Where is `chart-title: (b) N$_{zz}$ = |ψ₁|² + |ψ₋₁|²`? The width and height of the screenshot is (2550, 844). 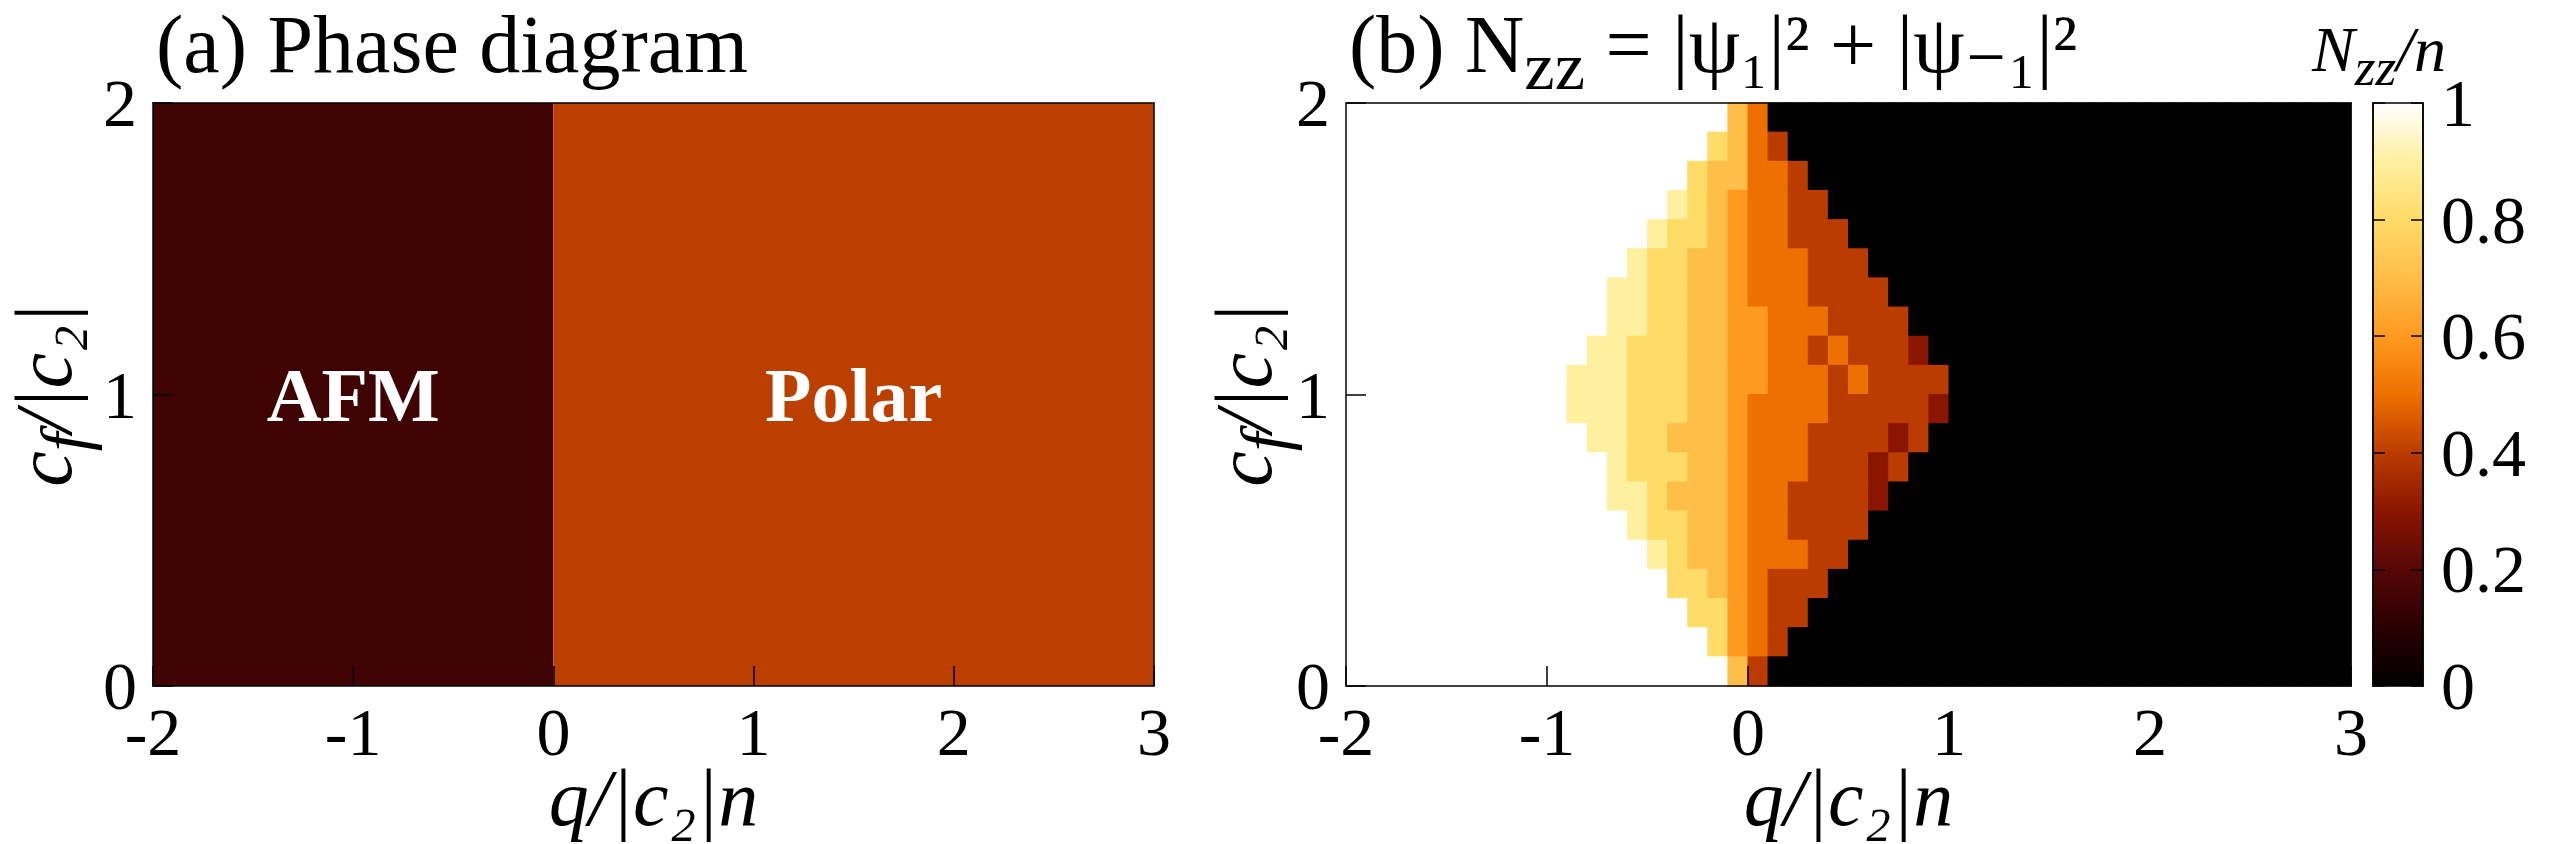 chart-title: (b) N$_{zz}$ = |ψ₁|² + |ψ₋₁|² is located at coordinates (1713, 52).